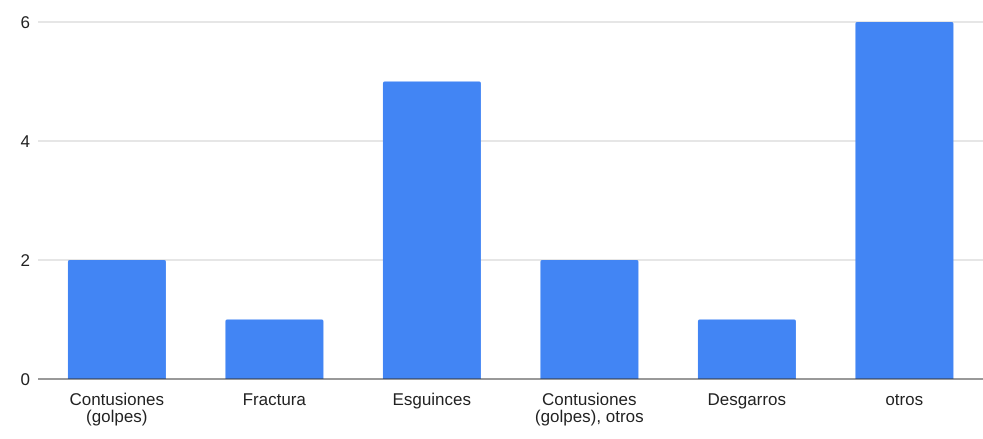 Image resolution: width=983 pixels, height=439 pixels. What do you see at coordinates (25, 22) in the screenshot?
I see `y-tick-label: 6` at bounding box center [25, 22].